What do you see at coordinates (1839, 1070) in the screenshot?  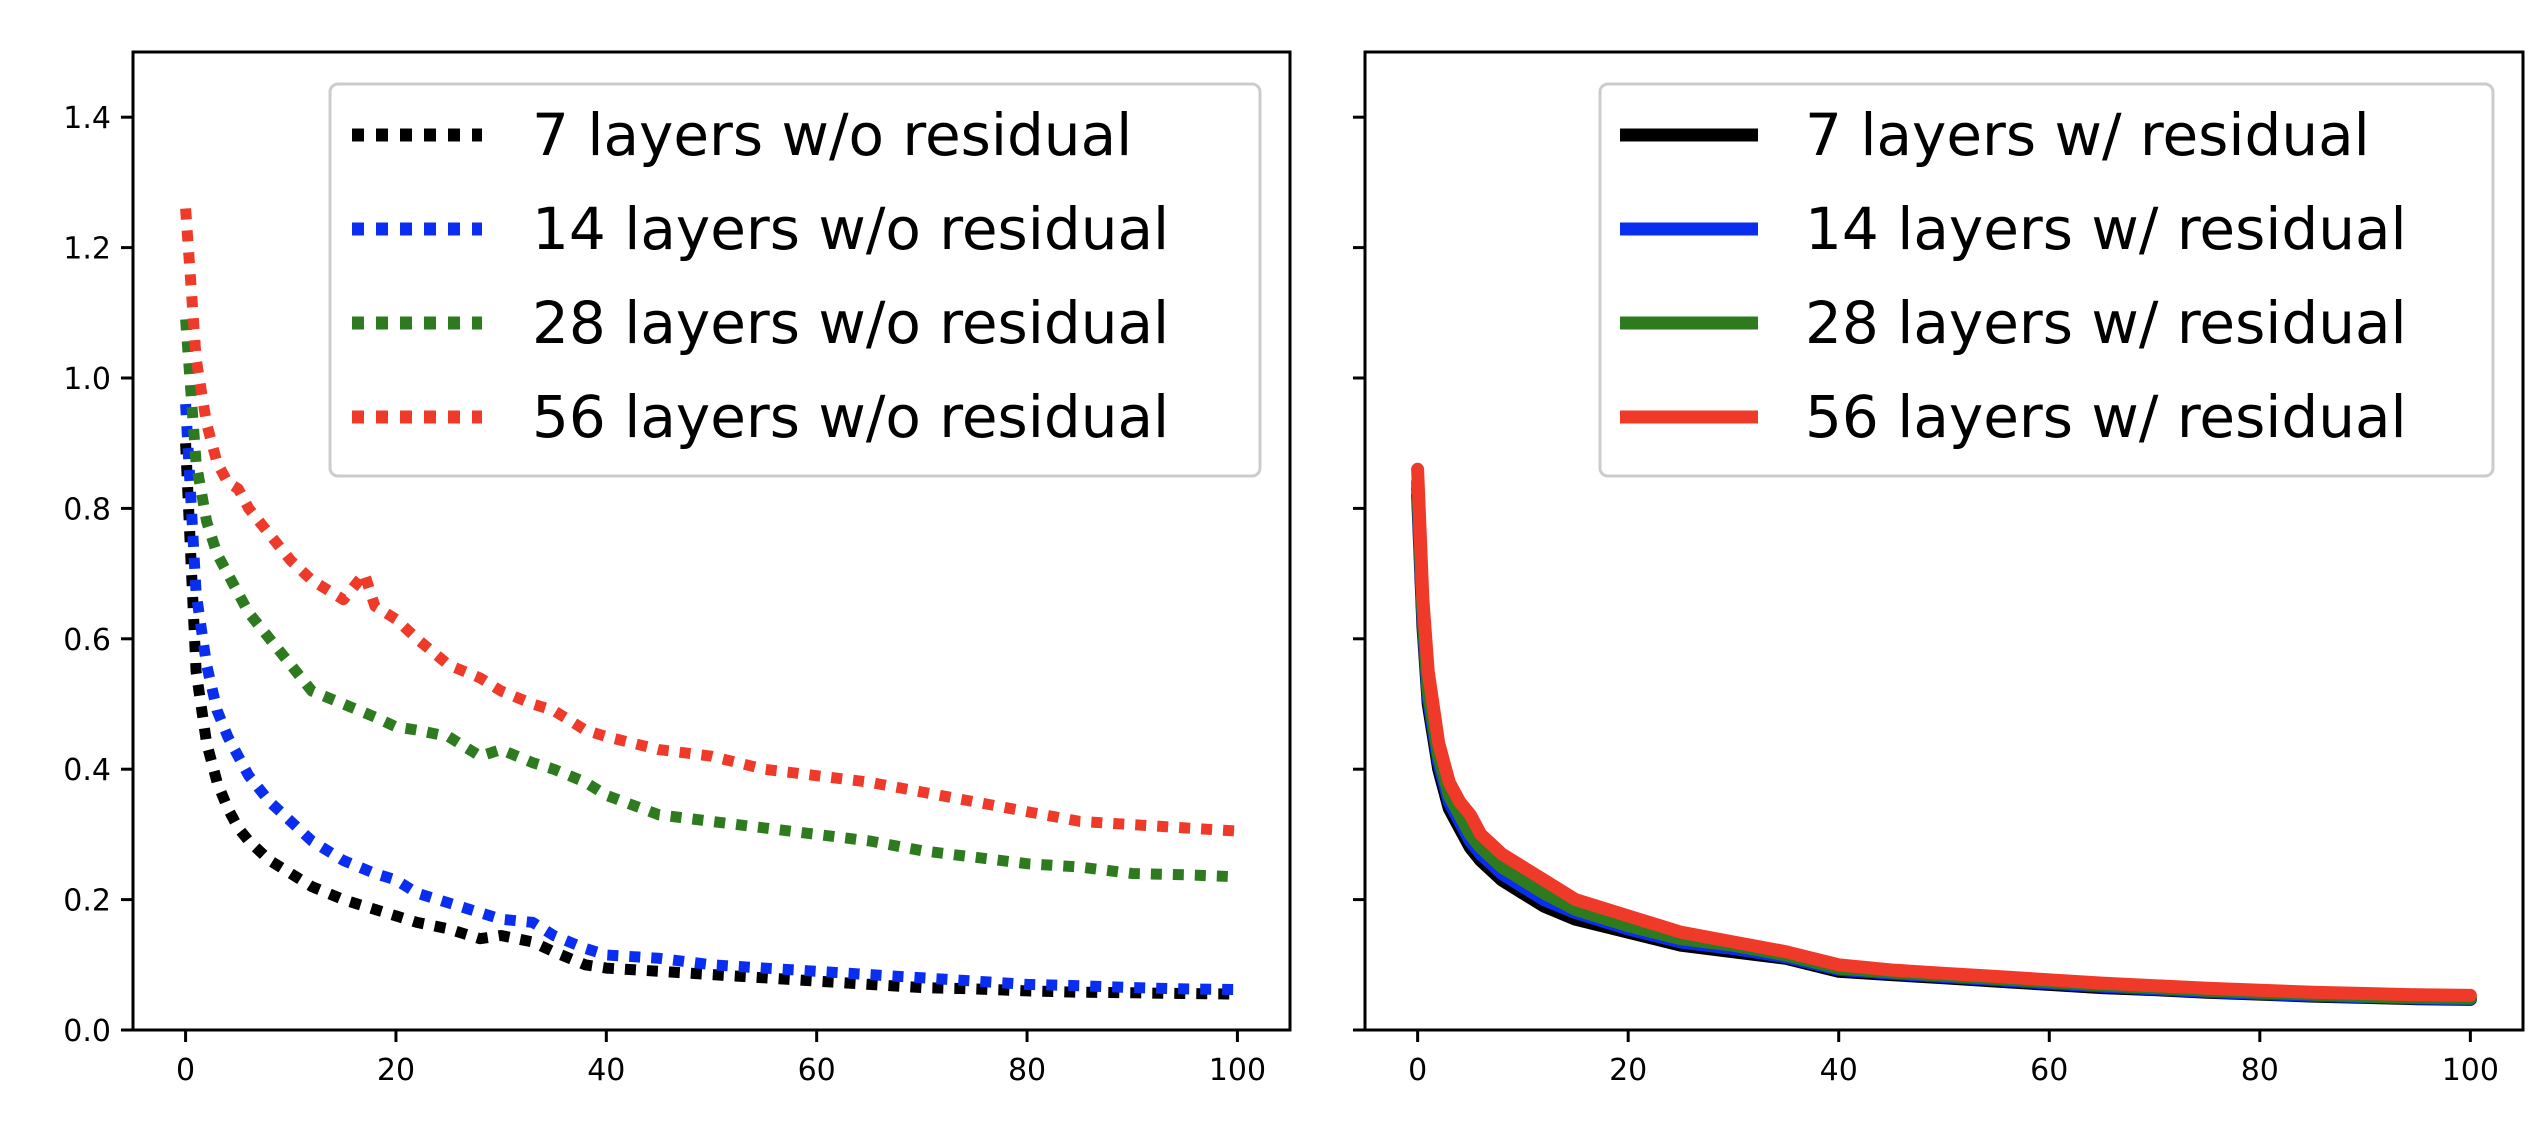 I see `right-x-tick-label: 40` at bounding box center [1839, 1070].